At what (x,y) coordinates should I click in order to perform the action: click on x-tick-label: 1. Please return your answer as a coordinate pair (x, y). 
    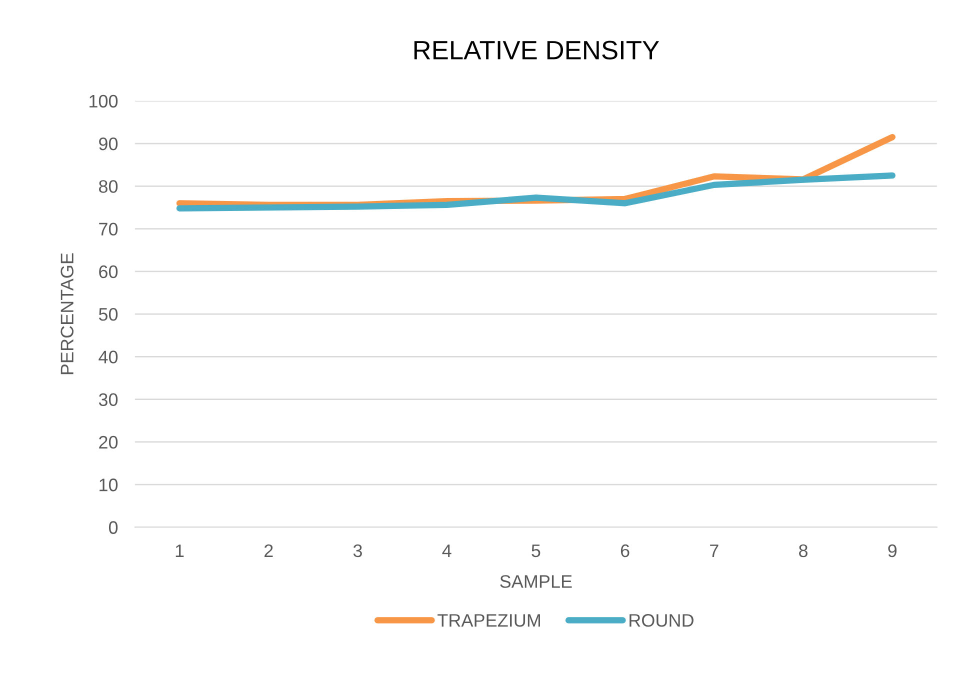
    Looking at the image, I should click on (180, 550).